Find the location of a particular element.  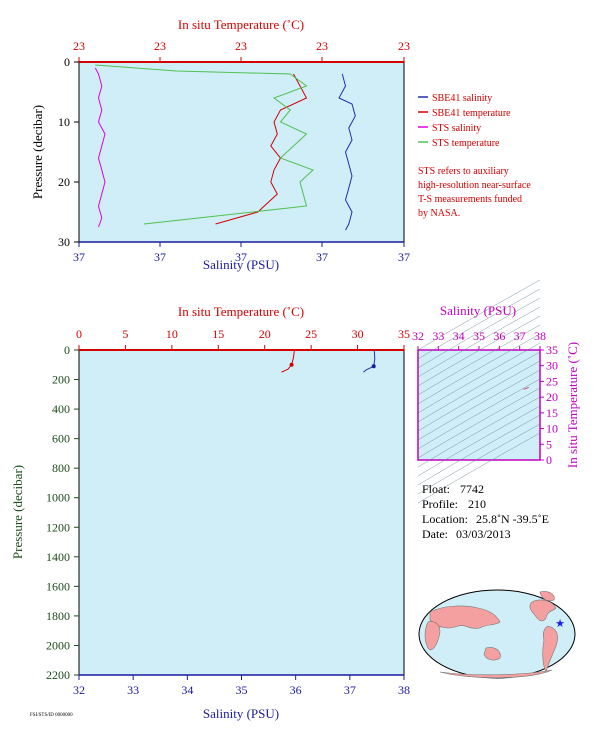

ts-temp-tick-label: 30 is located at coordinates (552, 366).